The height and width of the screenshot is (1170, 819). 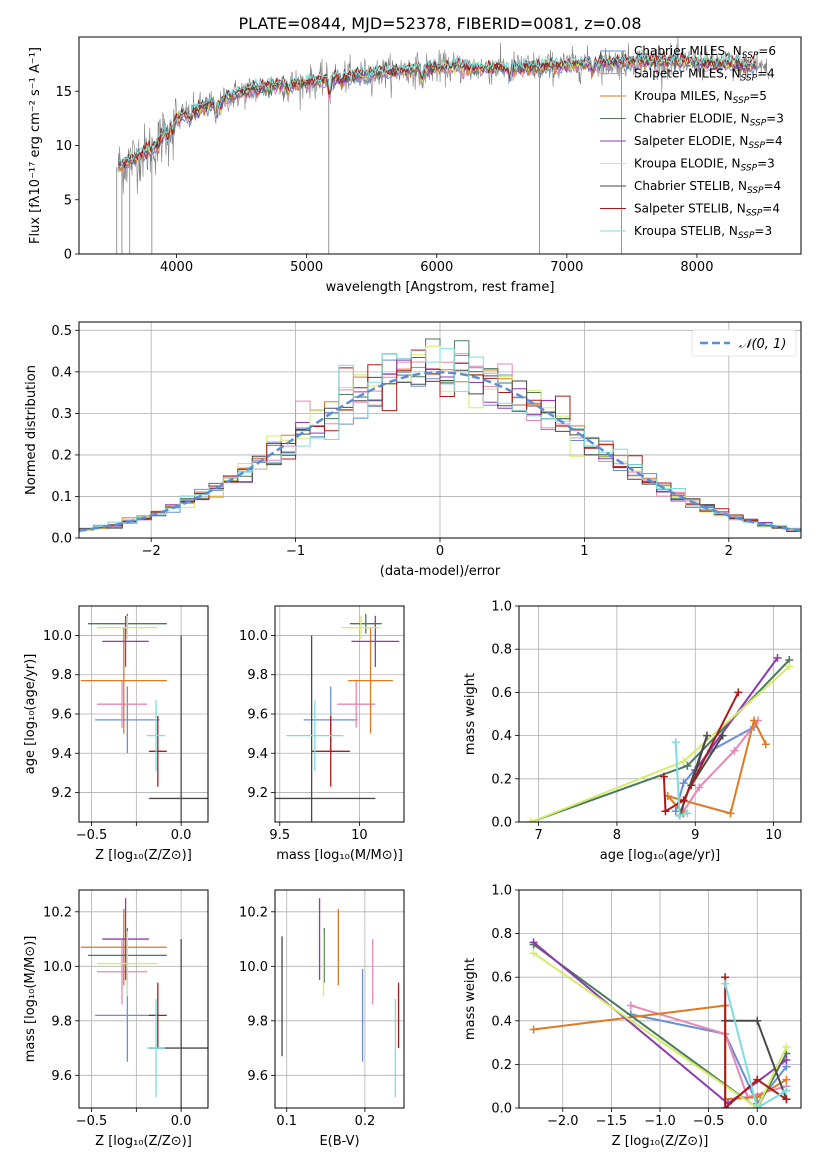 What do you see at coordinates (257, 754) in the screenshot?
I see `y-tick-label: 9.4` at bounding box center [257, 754].